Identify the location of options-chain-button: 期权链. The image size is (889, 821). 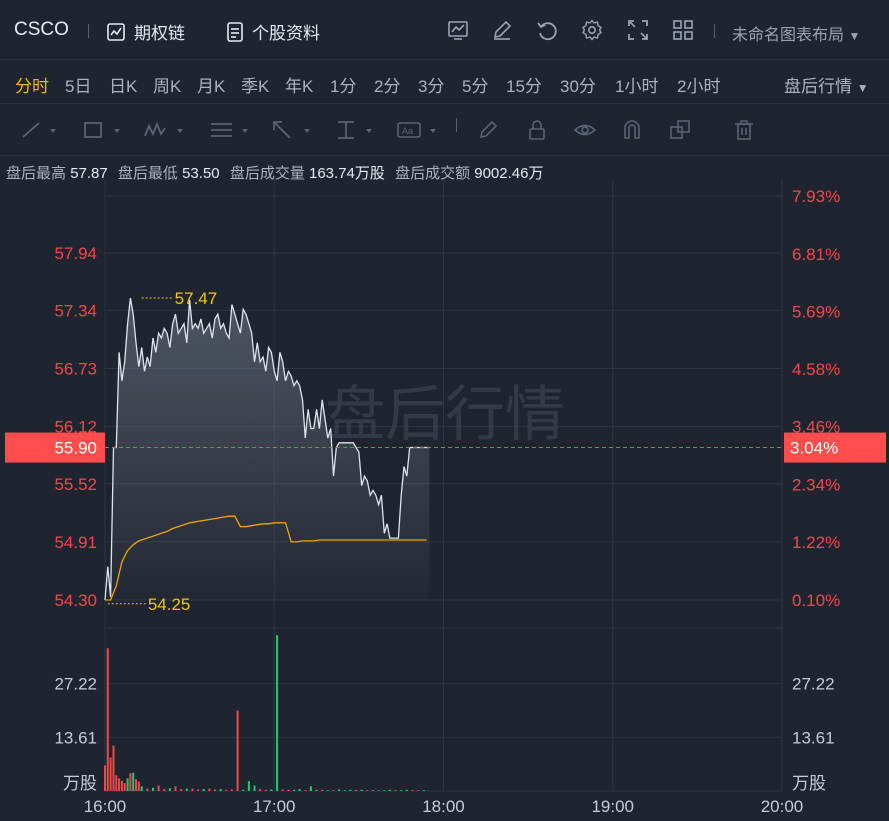
(145, 31).